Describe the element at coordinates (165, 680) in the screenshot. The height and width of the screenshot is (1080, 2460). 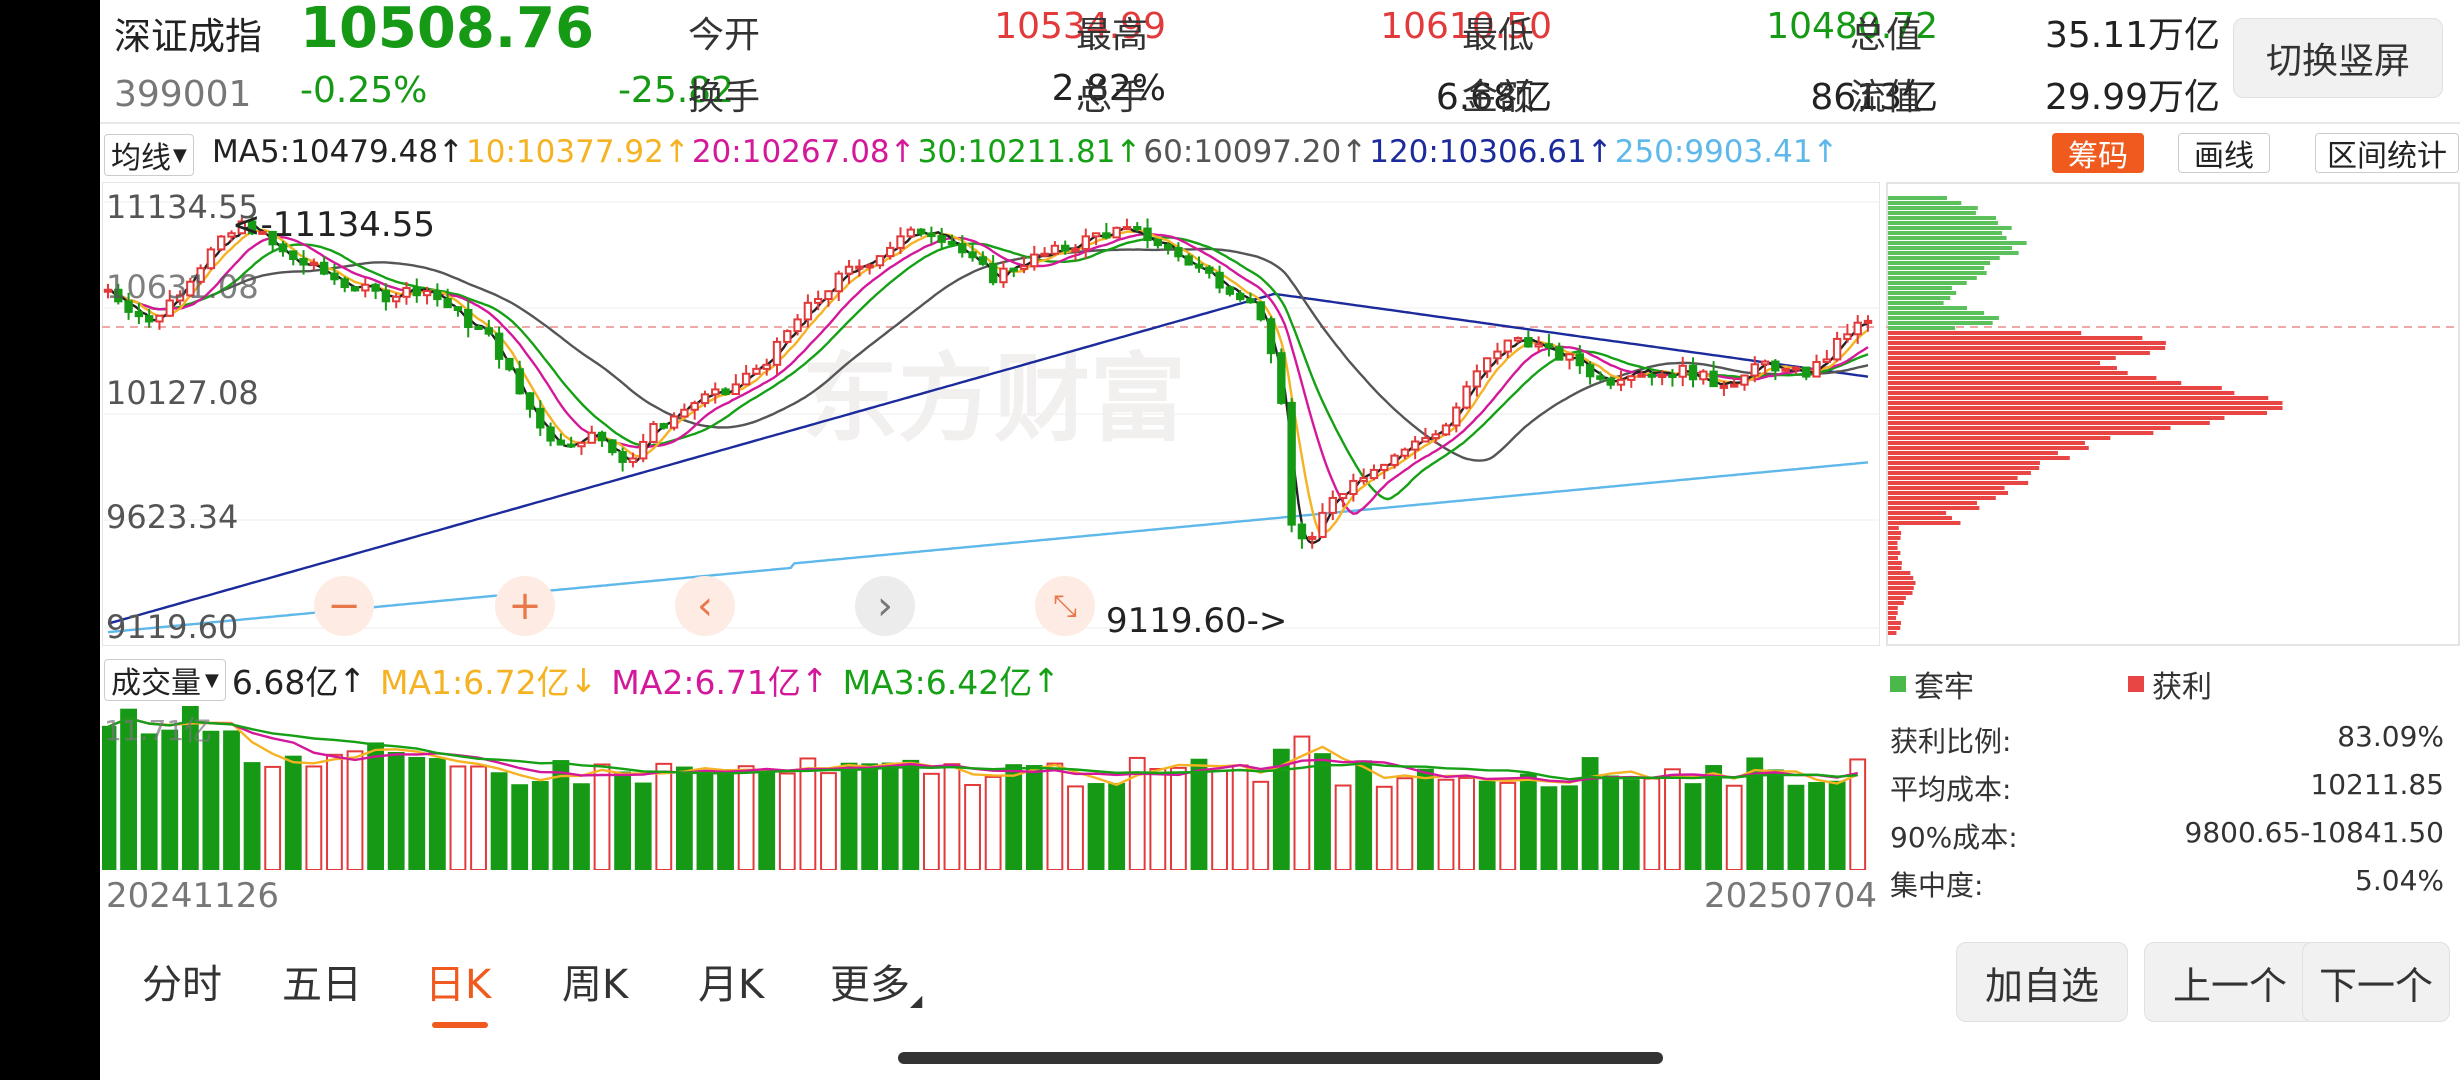
I see `volume-indicator-select: 成交量 ▼` at that location.